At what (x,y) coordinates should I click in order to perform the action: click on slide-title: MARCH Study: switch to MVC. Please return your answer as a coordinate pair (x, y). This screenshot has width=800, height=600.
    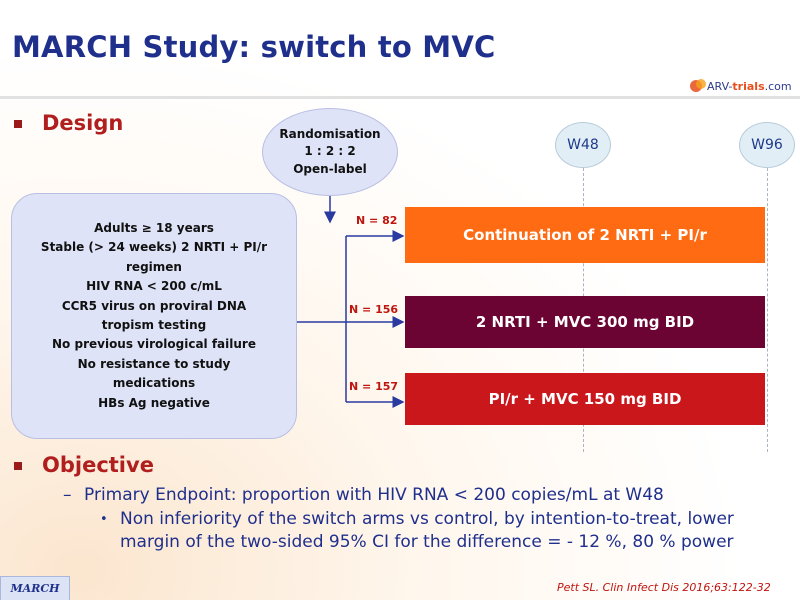
    Looking at the image, I should click on (254, 47).